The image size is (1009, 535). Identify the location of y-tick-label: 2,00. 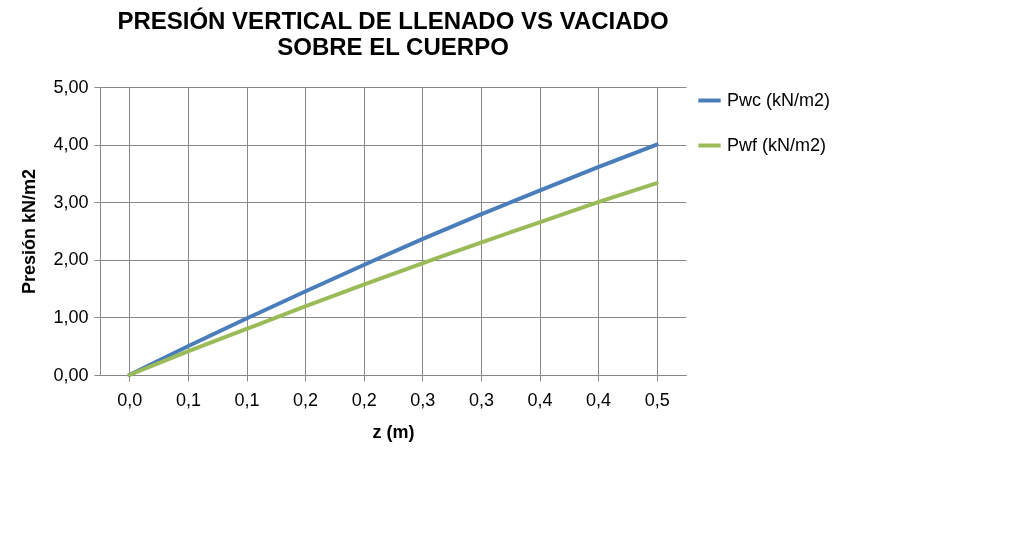
(71, 259).